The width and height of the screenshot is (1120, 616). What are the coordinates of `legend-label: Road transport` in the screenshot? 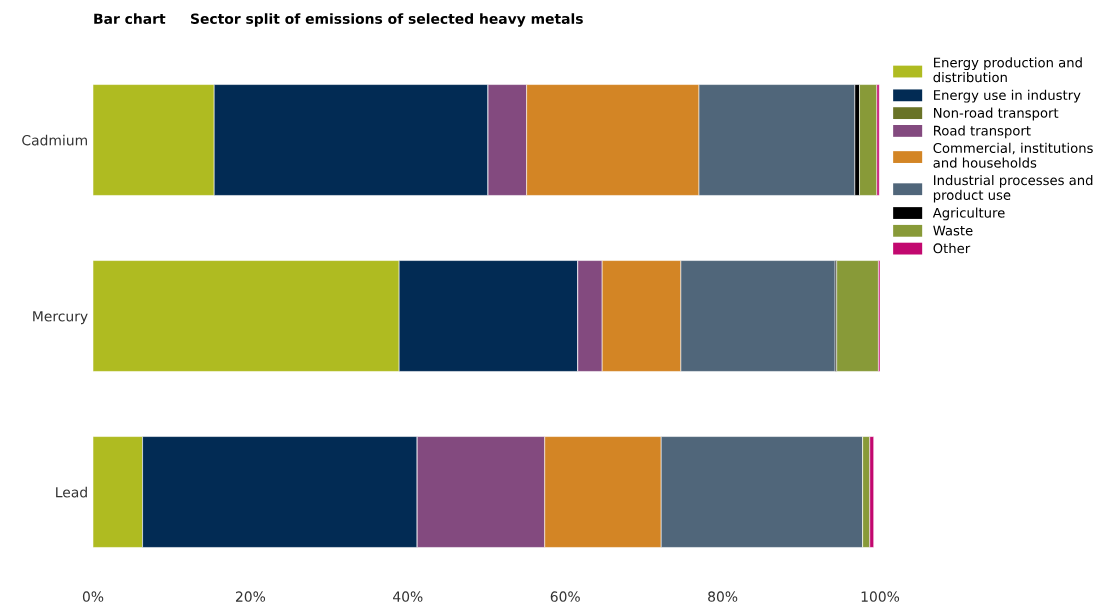 It's located at (982, 132).